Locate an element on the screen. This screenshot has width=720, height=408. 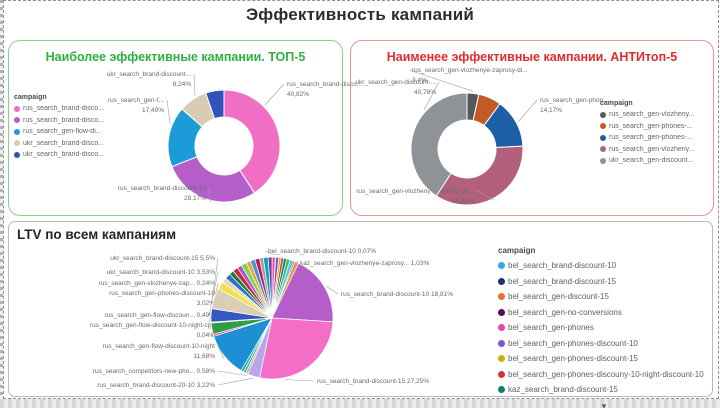
legend-item: bel_search_brand-discount-10 is located at coordinates (604, 265).